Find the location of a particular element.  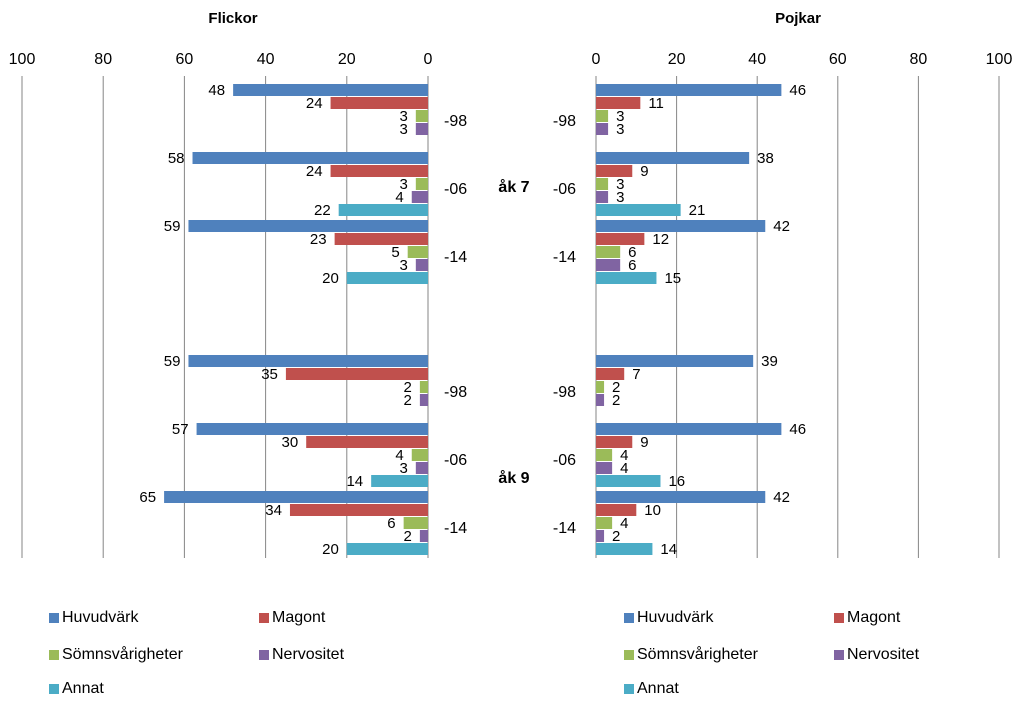

flickor-x-tick-label: 100 is located at coordinates (22, 59).